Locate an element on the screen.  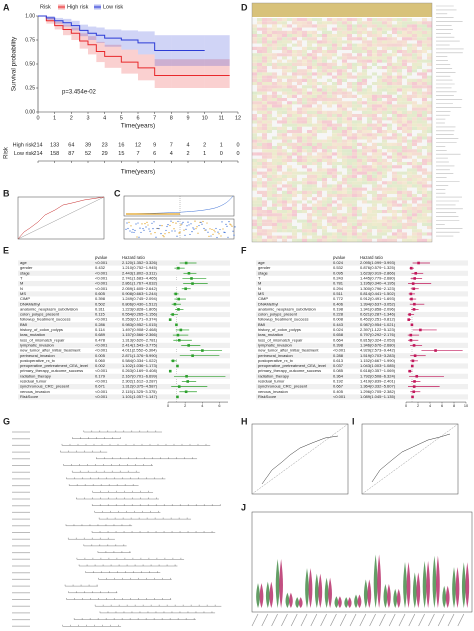
hazard-ratio-label: 1.101(1.057~1.147) is located at coordinates (140, 396).